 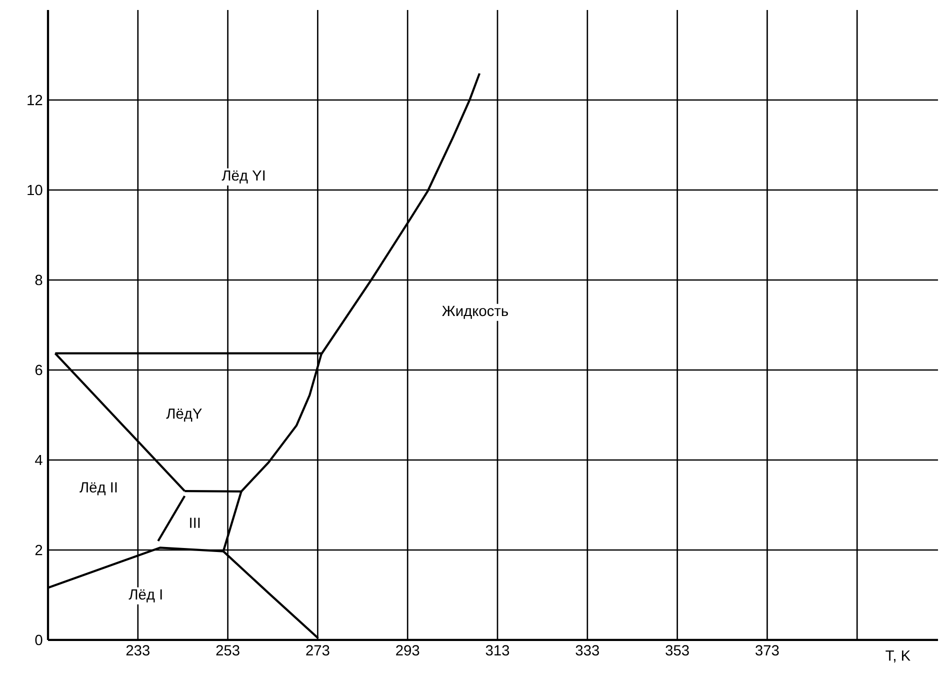 What do you see at coordinates (228, 650) in the screenshot?
I see `x-tick-label: 253` at bounding box center [228, 650].